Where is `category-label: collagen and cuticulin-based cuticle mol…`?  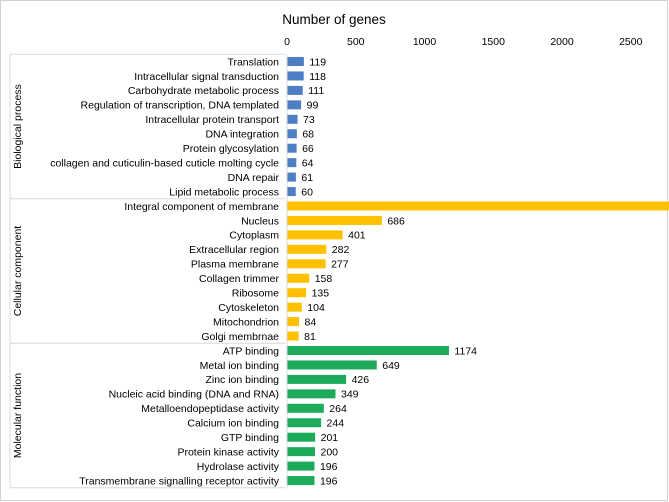
category-label: collagen and cuticulin-based cuticle mol… is located at coordinates (164, 163).